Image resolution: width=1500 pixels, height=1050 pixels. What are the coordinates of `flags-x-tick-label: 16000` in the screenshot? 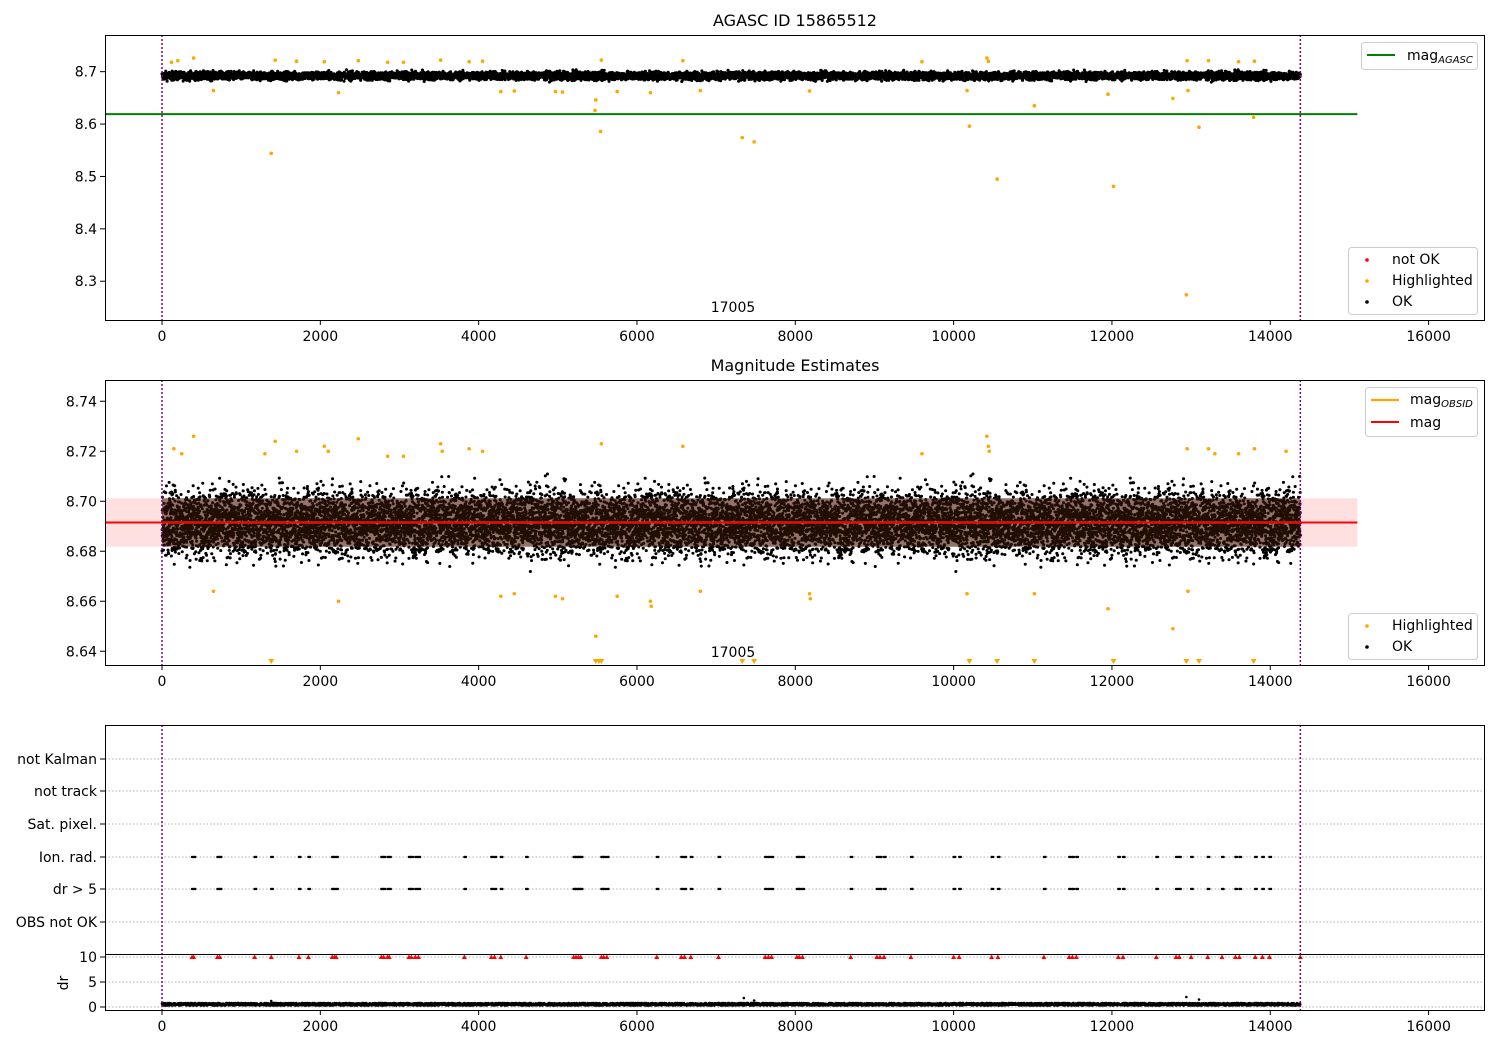 It's located at (1428, 1027).